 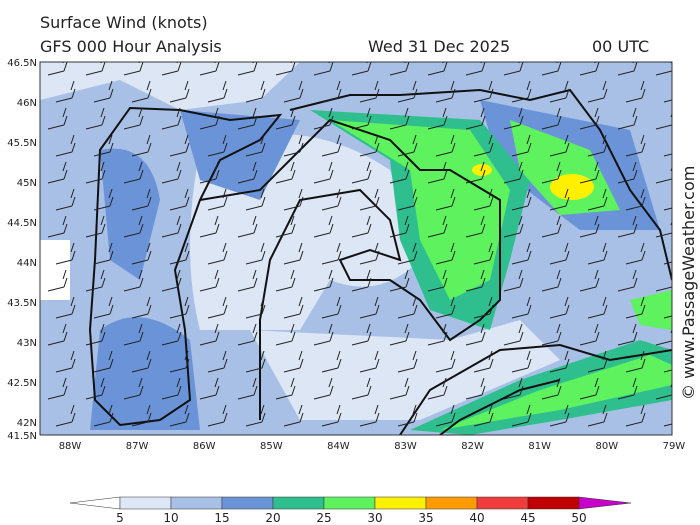 I want to click on lat-label: 43N, so click(x=27, y=343).